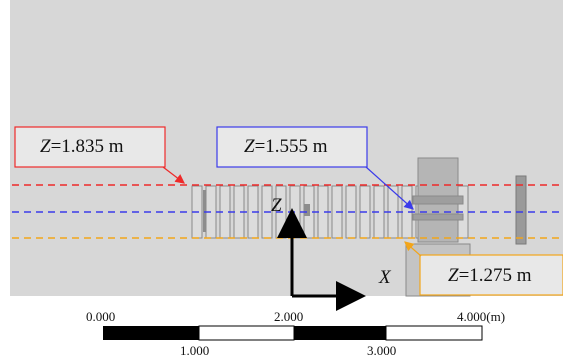 Image resolution: width=563 pixels, height=356 pixels. Describe the element at coordinates (381, 349) in the screenshot. I see `scale-label-3: 3.000` at that location.